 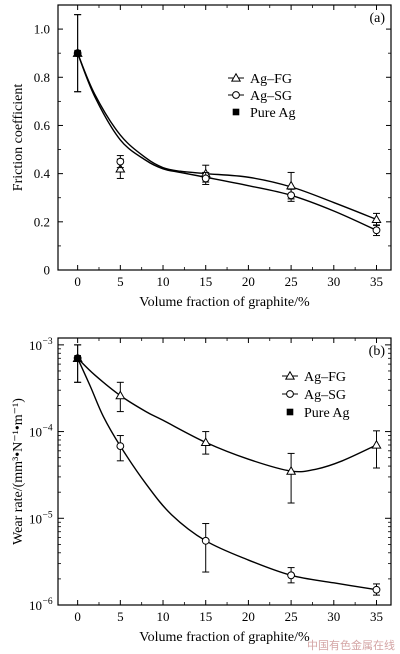 I want to click on y-tick-label: 0.8, so click(x=42, y=77).